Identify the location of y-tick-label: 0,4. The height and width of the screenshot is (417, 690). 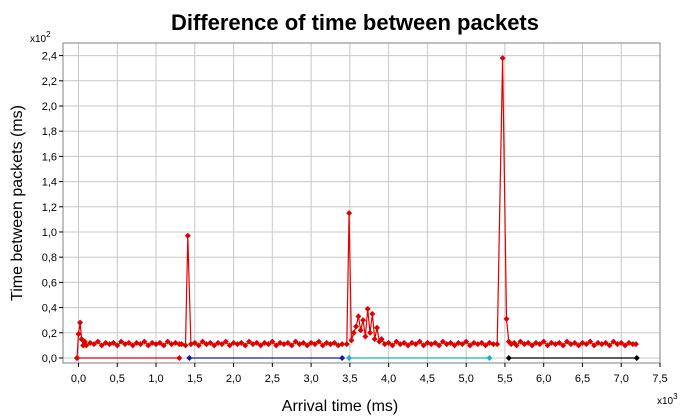
(49, 309).